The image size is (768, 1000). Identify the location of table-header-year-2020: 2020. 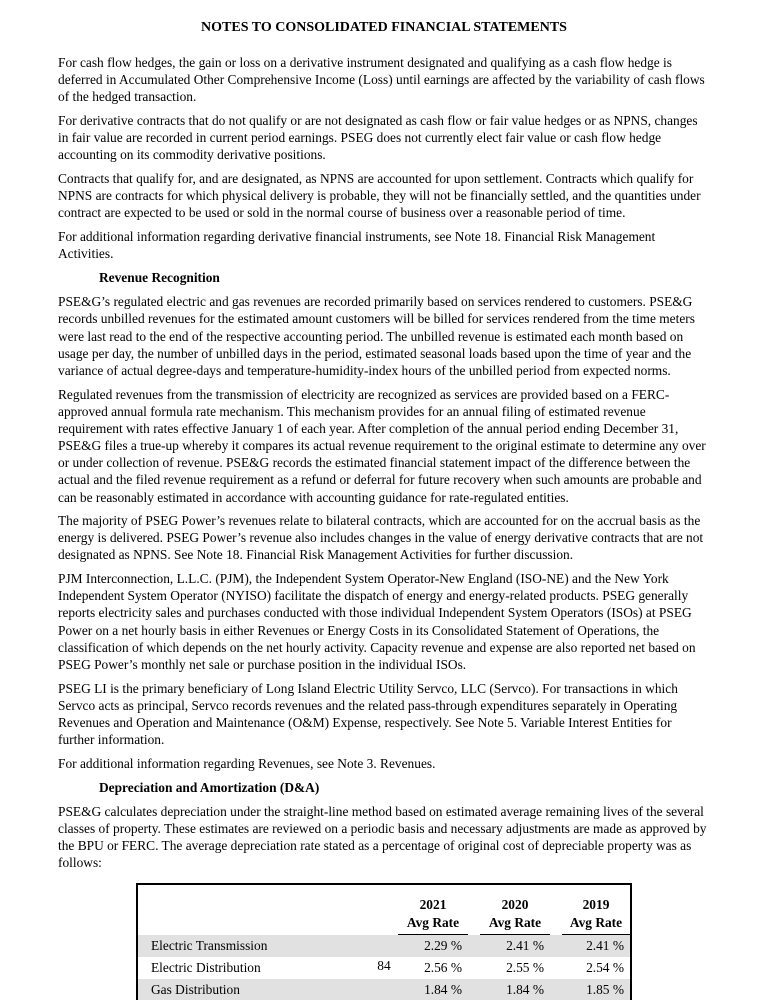
(515, 904).